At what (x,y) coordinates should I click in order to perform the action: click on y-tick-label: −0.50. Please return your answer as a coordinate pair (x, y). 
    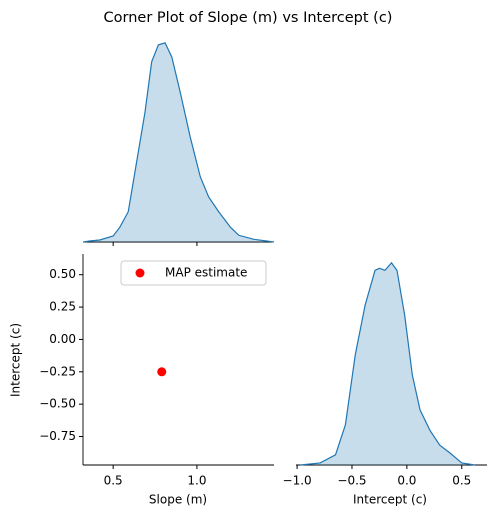
    Looking at the image, I should click on (57, 404).